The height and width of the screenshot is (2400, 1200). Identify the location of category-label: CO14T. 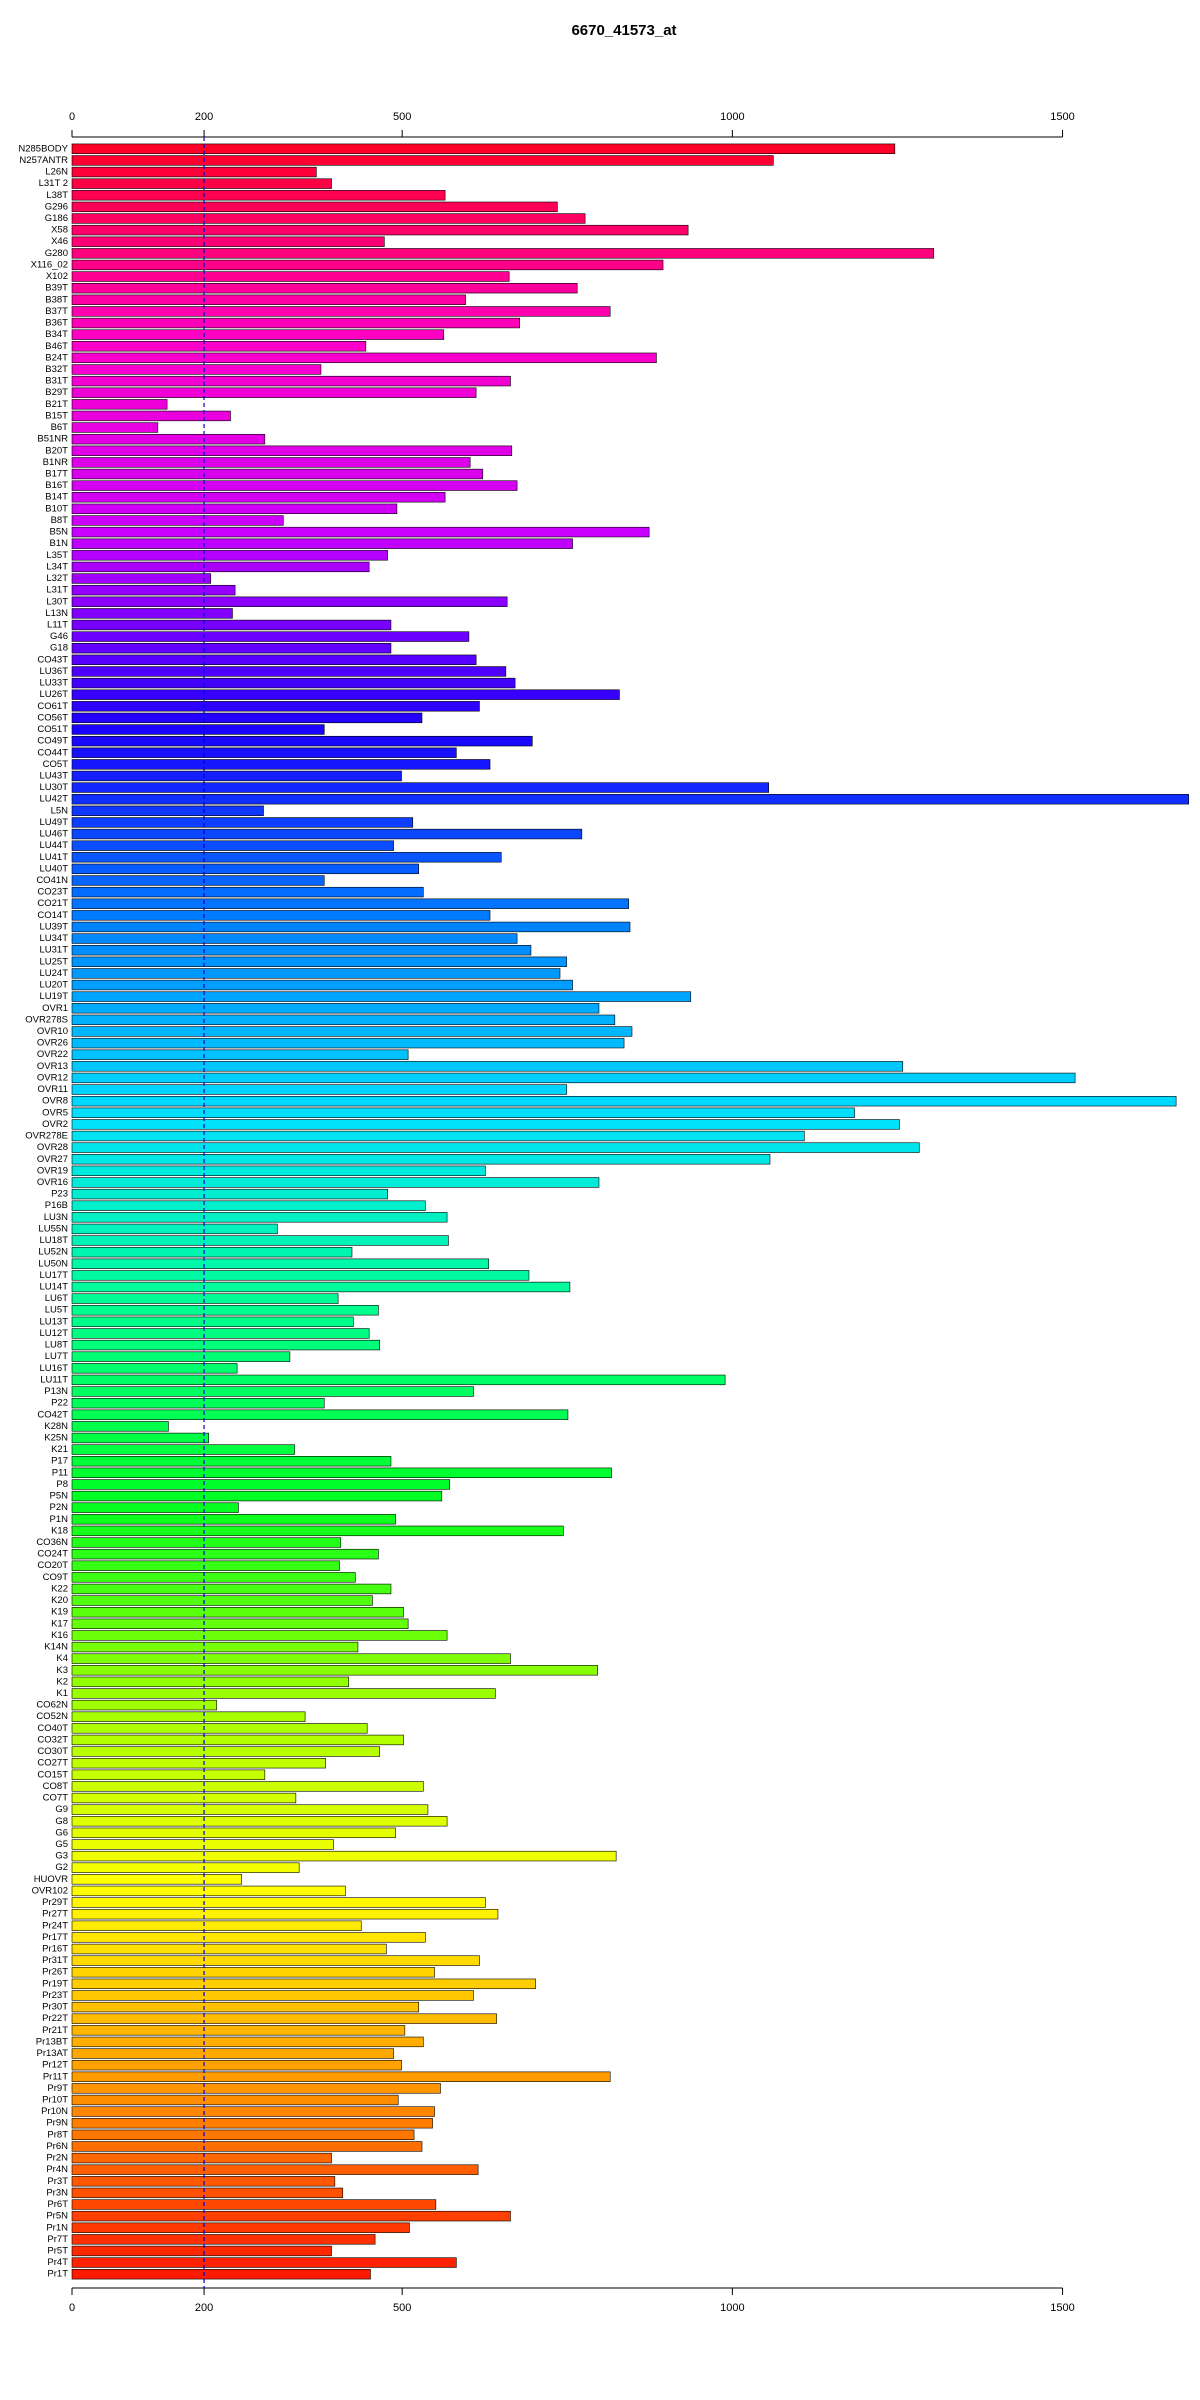
(52, 915).